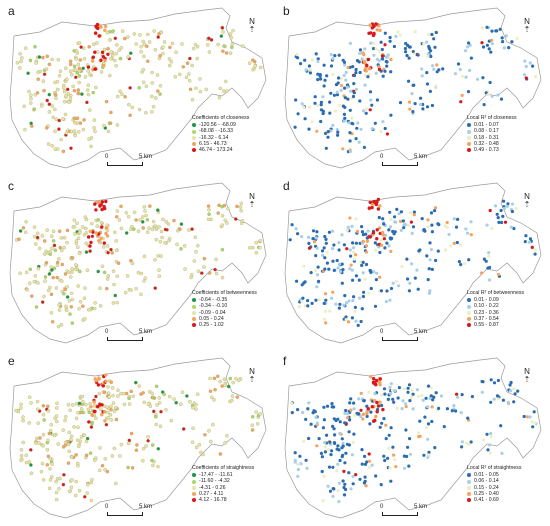 The height and width of the screenshot is (526, 550). Describe the element at coordinates (486, 481) in the screenshot. I see `legend-label: 0.06 - 0.14` at that location.